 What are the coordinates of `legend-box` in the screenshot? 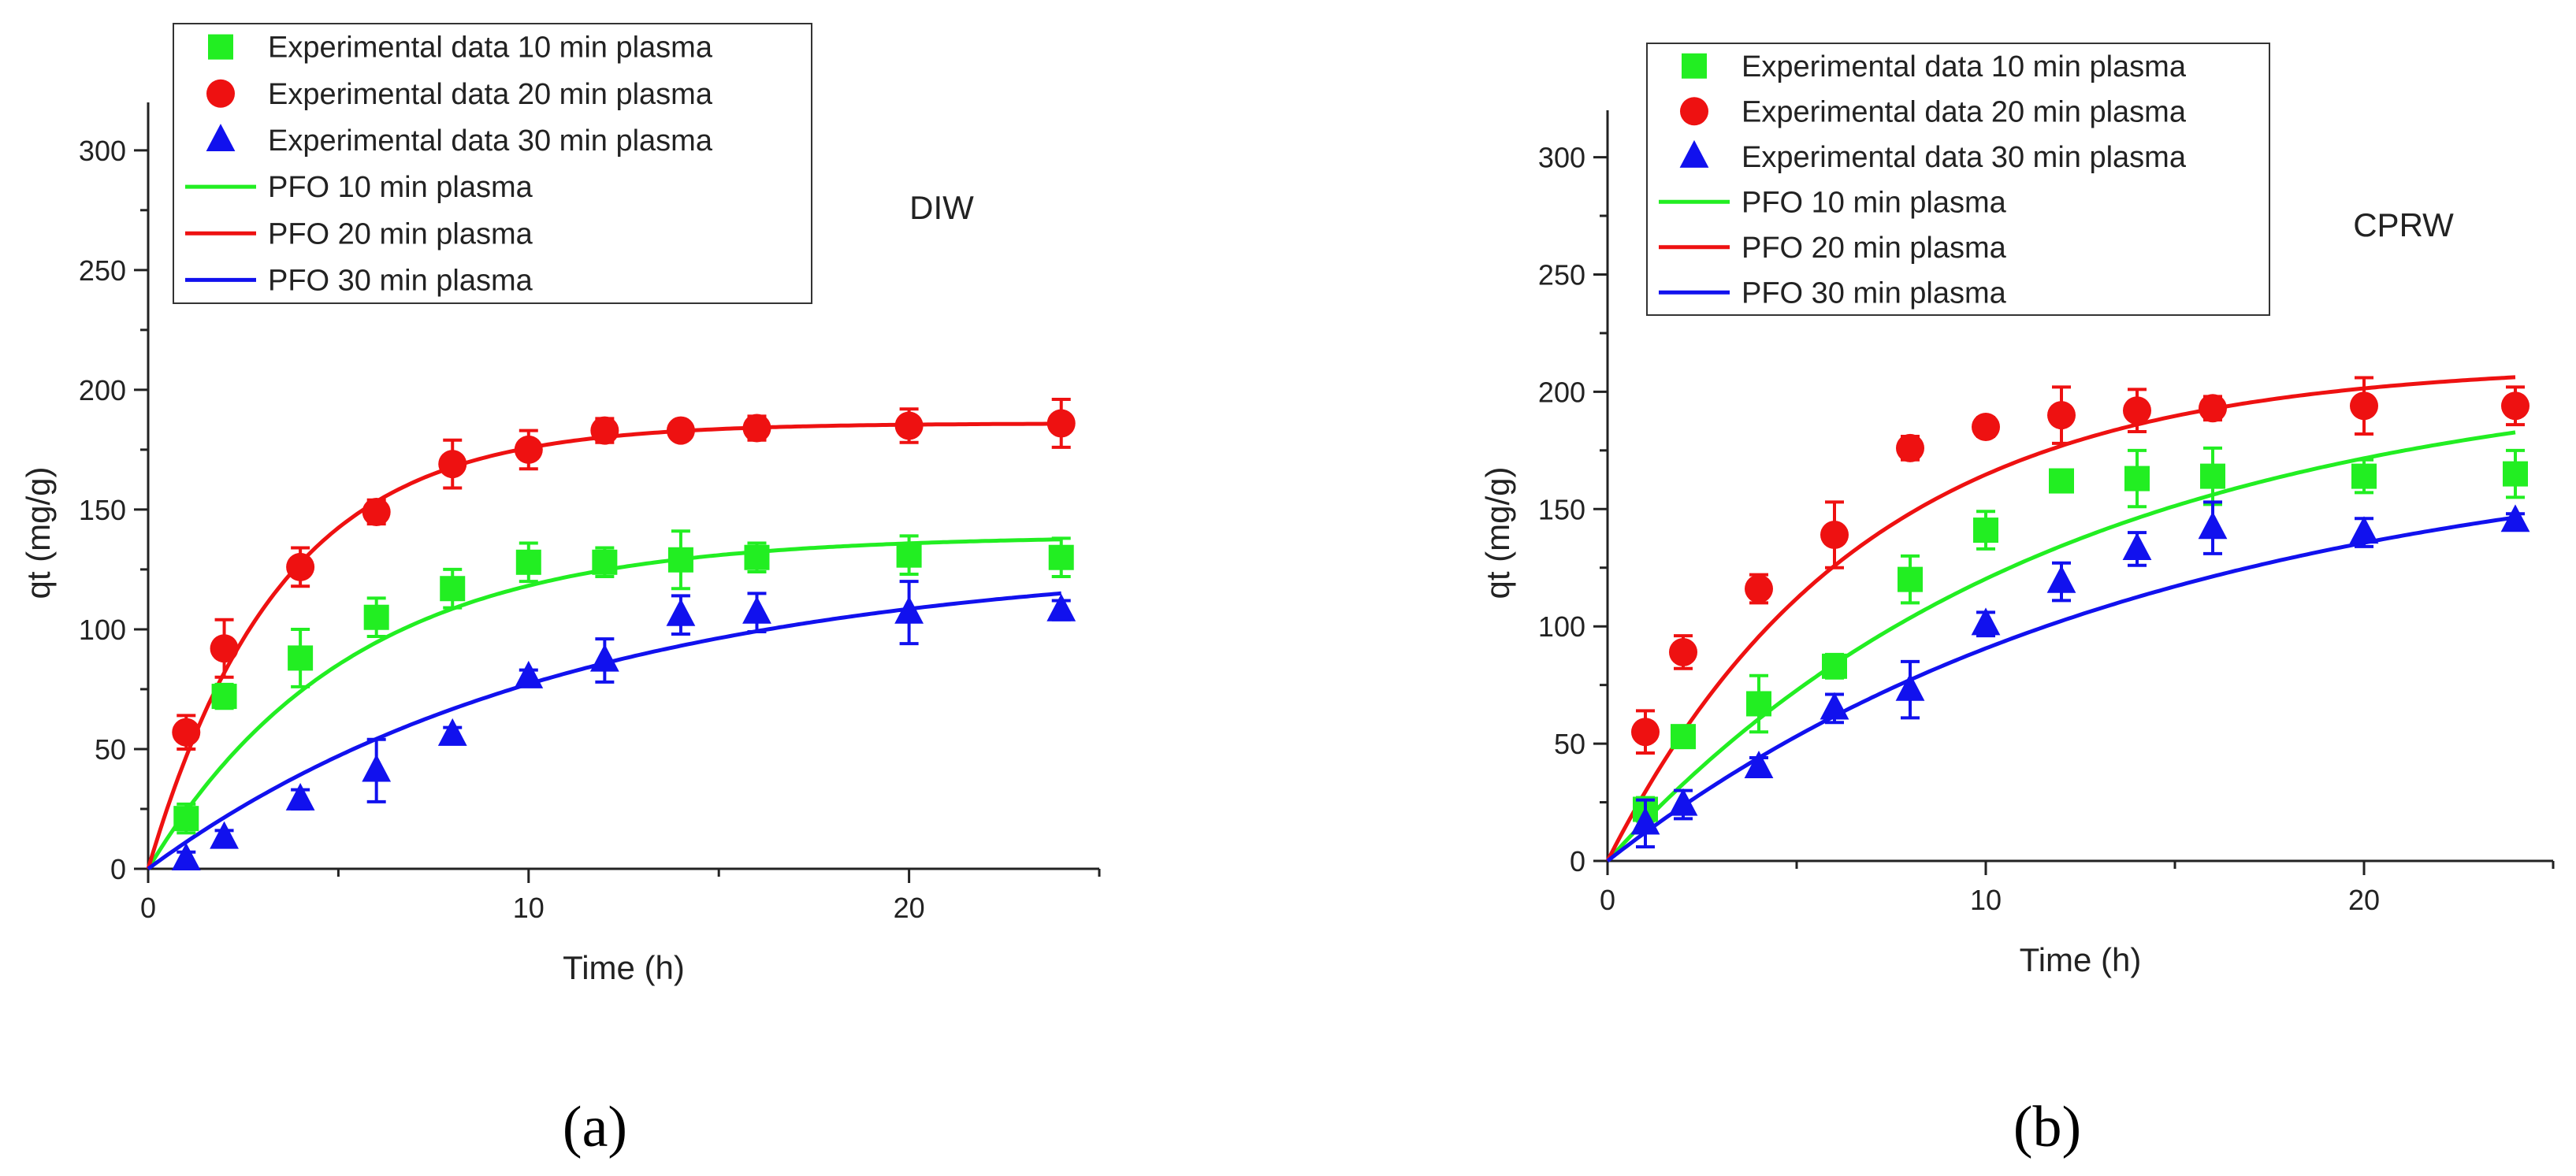 It's located at (1958, 179).